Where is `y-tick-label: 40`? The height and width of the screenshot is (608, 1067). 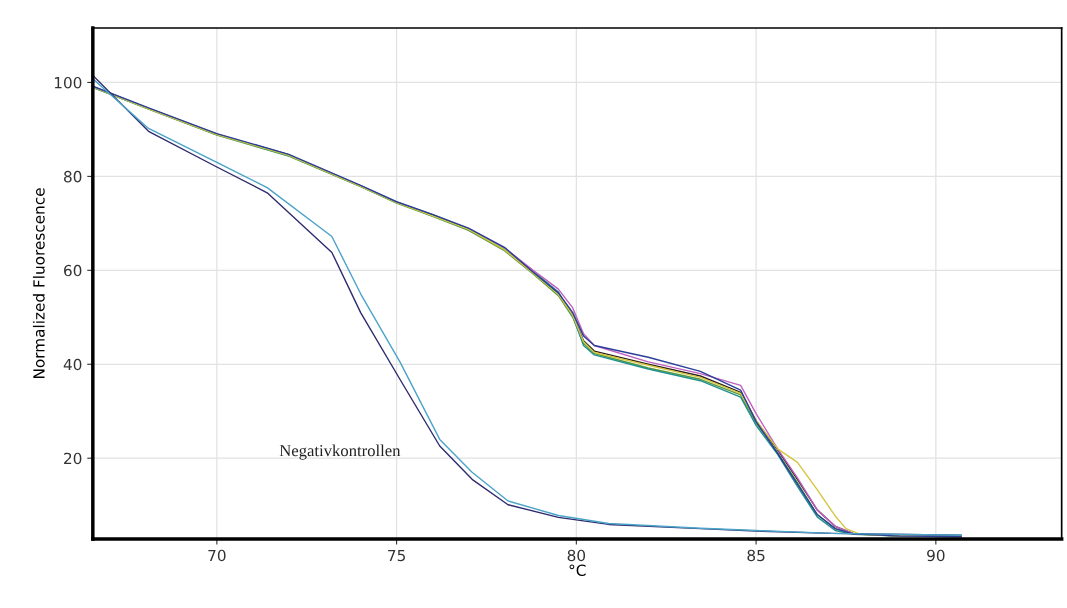 y-tick-label: 40 is located at coordinates (72, 364).